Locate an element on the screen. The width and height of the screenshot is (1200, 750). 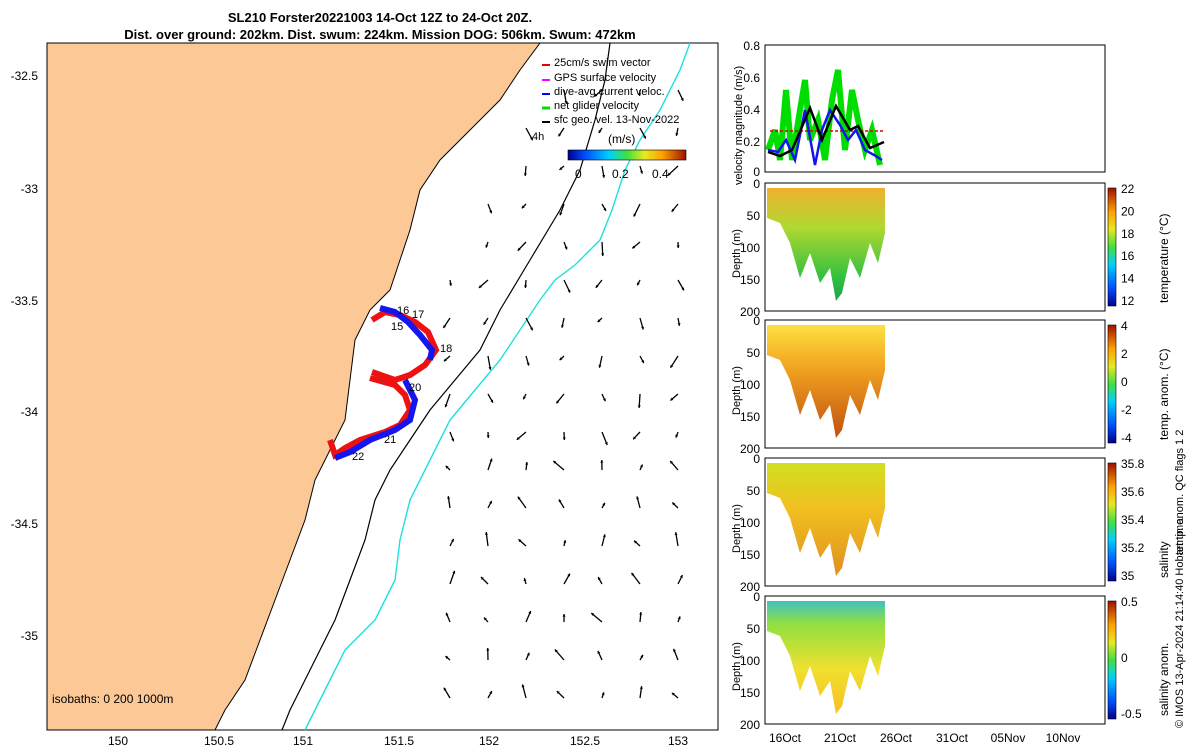
legend-label: 25cm/s swim vector is located at coordinates (602, 63).